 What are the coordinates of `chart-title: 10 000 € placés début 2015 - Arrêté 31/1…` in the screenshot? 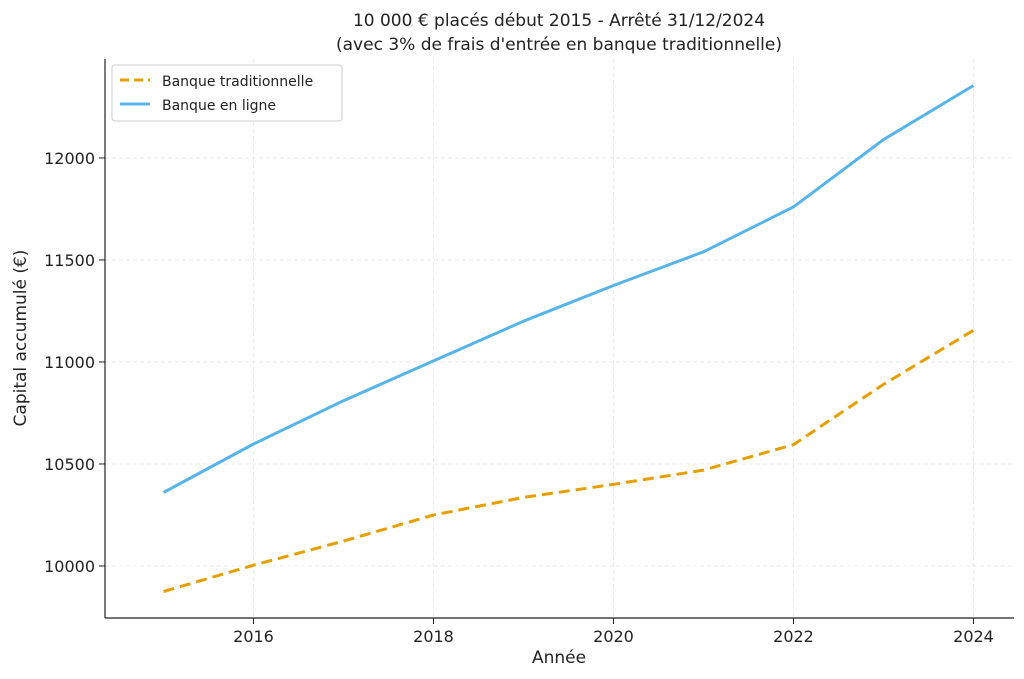 It's located at (559, 21).